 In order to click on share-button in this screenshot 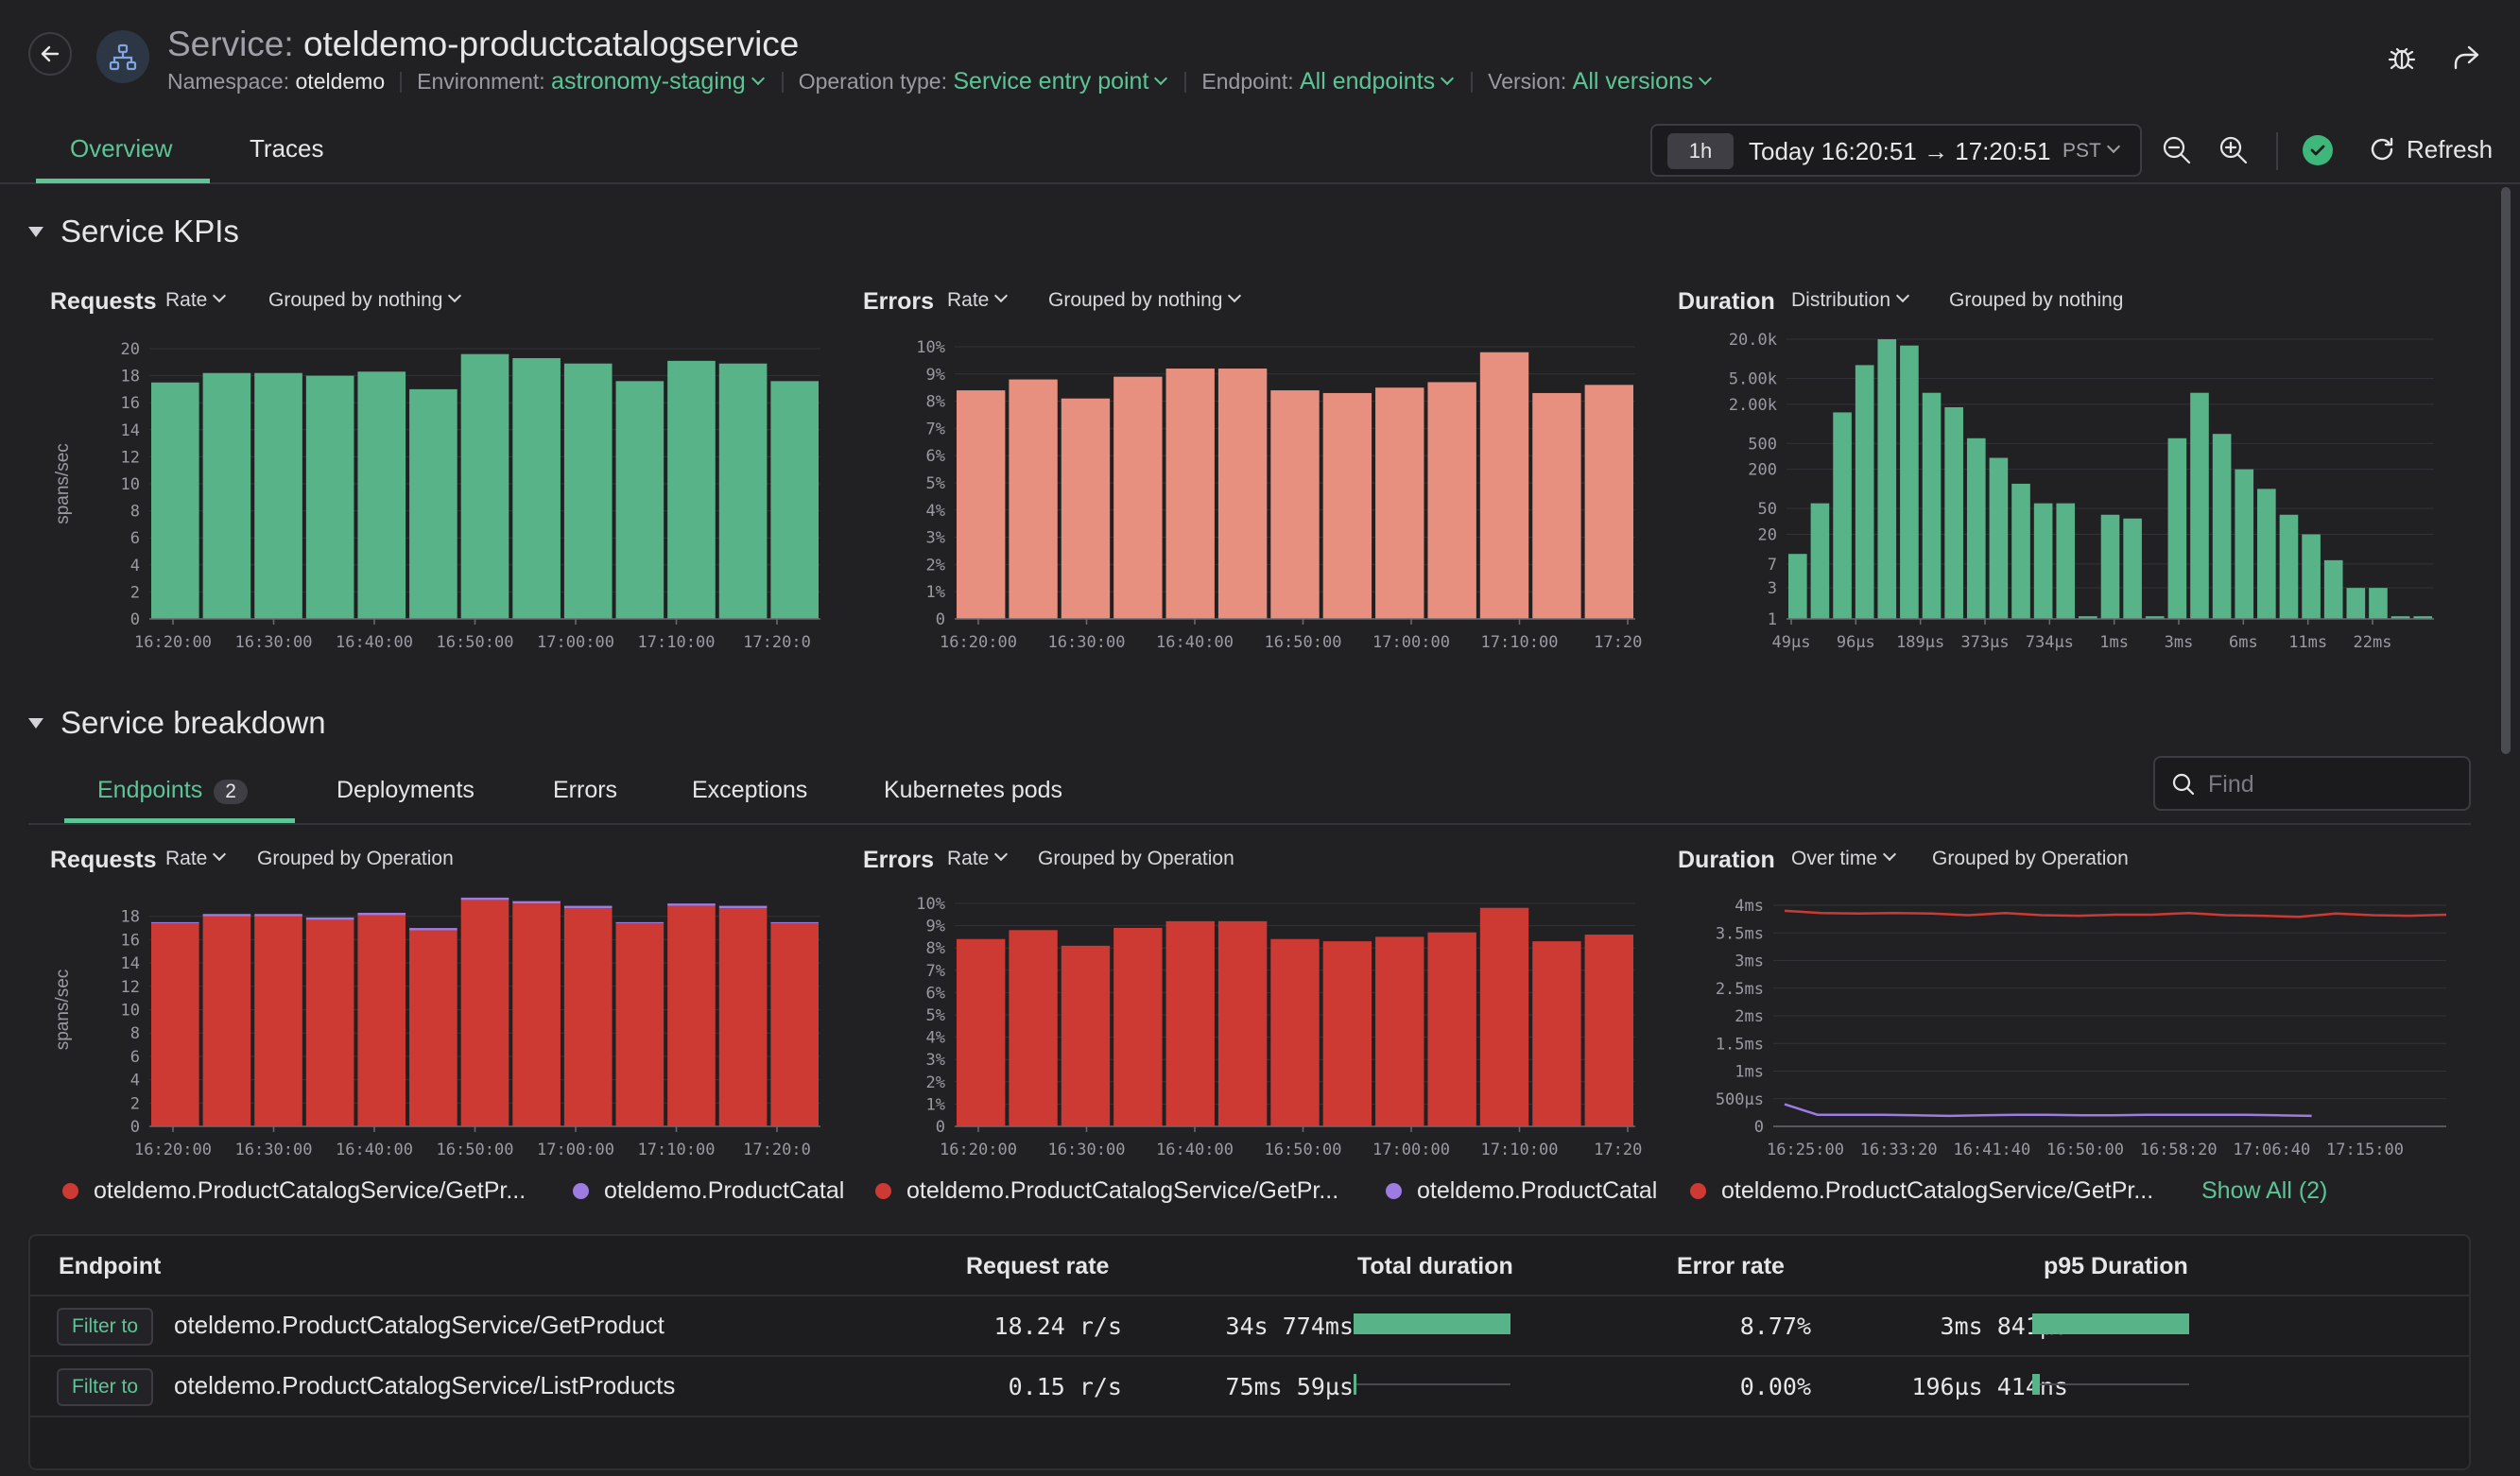, I will do `click(2466, 58)`.